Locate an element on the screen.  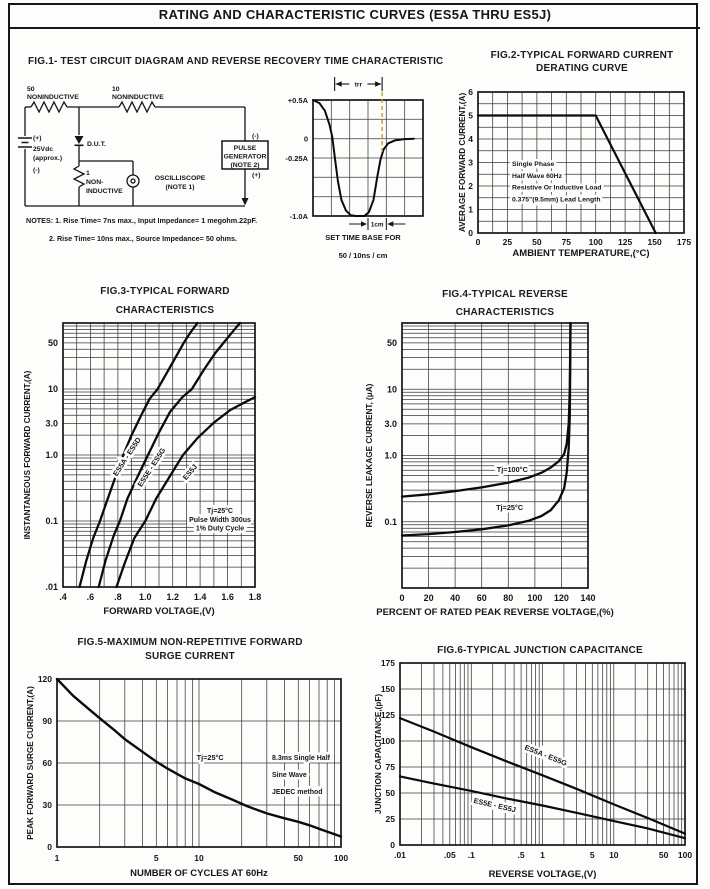
r1-type: NONINDUCTIVE is located at coordinates (53, 97).